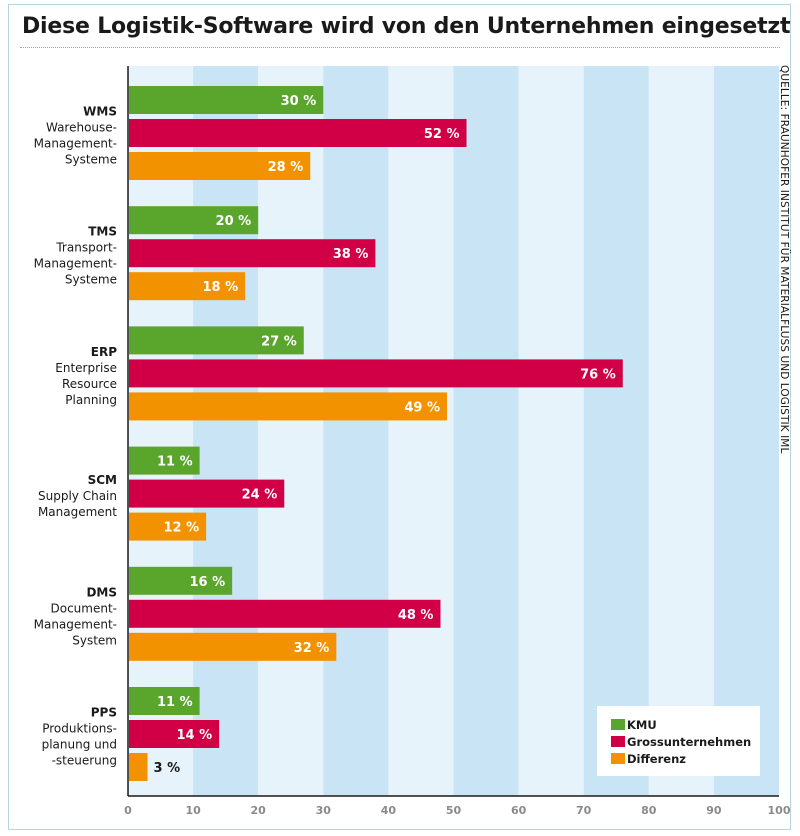  What do you see at coordinates (221, 287) in the screenshot?
I see `data-label: 18 %` at bounding box center [221, 287].